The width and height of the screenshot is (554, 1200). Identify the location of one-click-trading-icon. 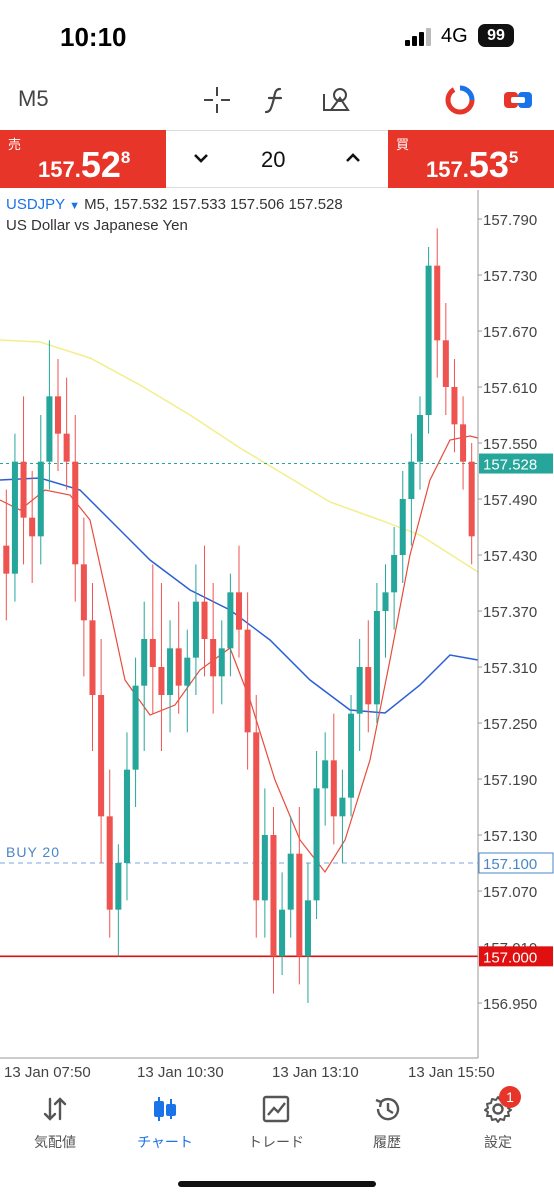
(460, 100).